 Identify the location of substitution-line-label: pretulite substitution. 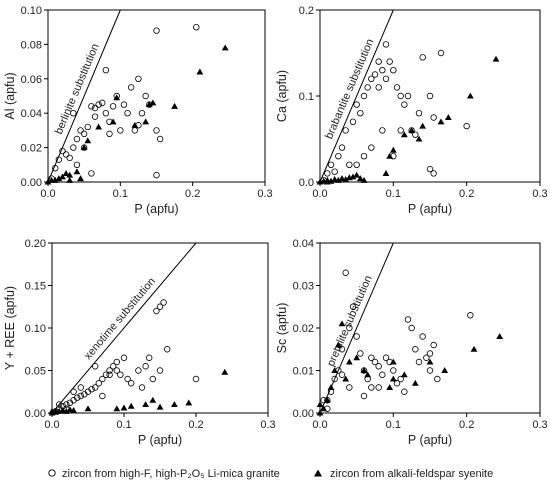
(350, 321).